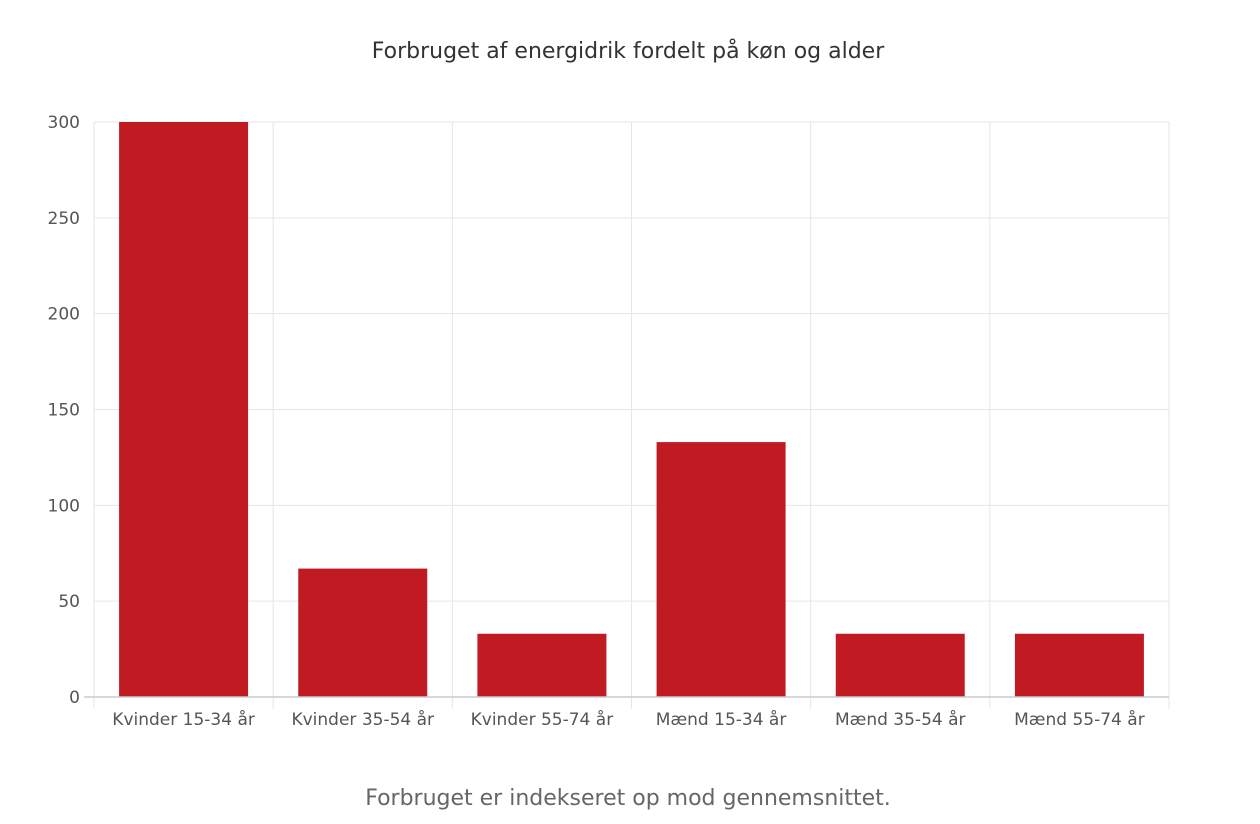 The image size is (1260, 824). I want to click on y-tick-label: 50, so click(69, 602).